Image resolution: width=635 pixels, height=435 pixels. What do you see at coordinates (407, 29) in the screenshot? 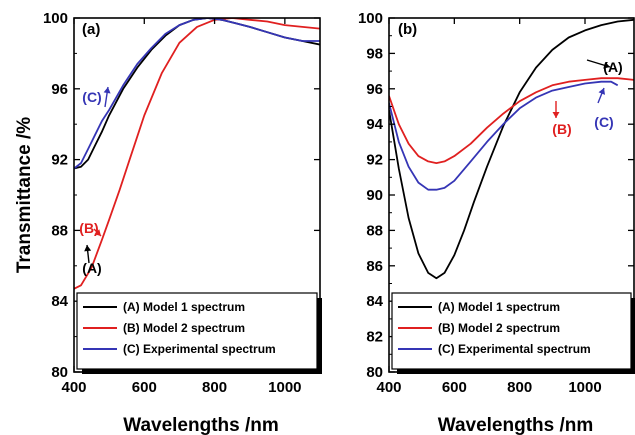
I see `panel-label: (b)` at bounding box center [407, 29].